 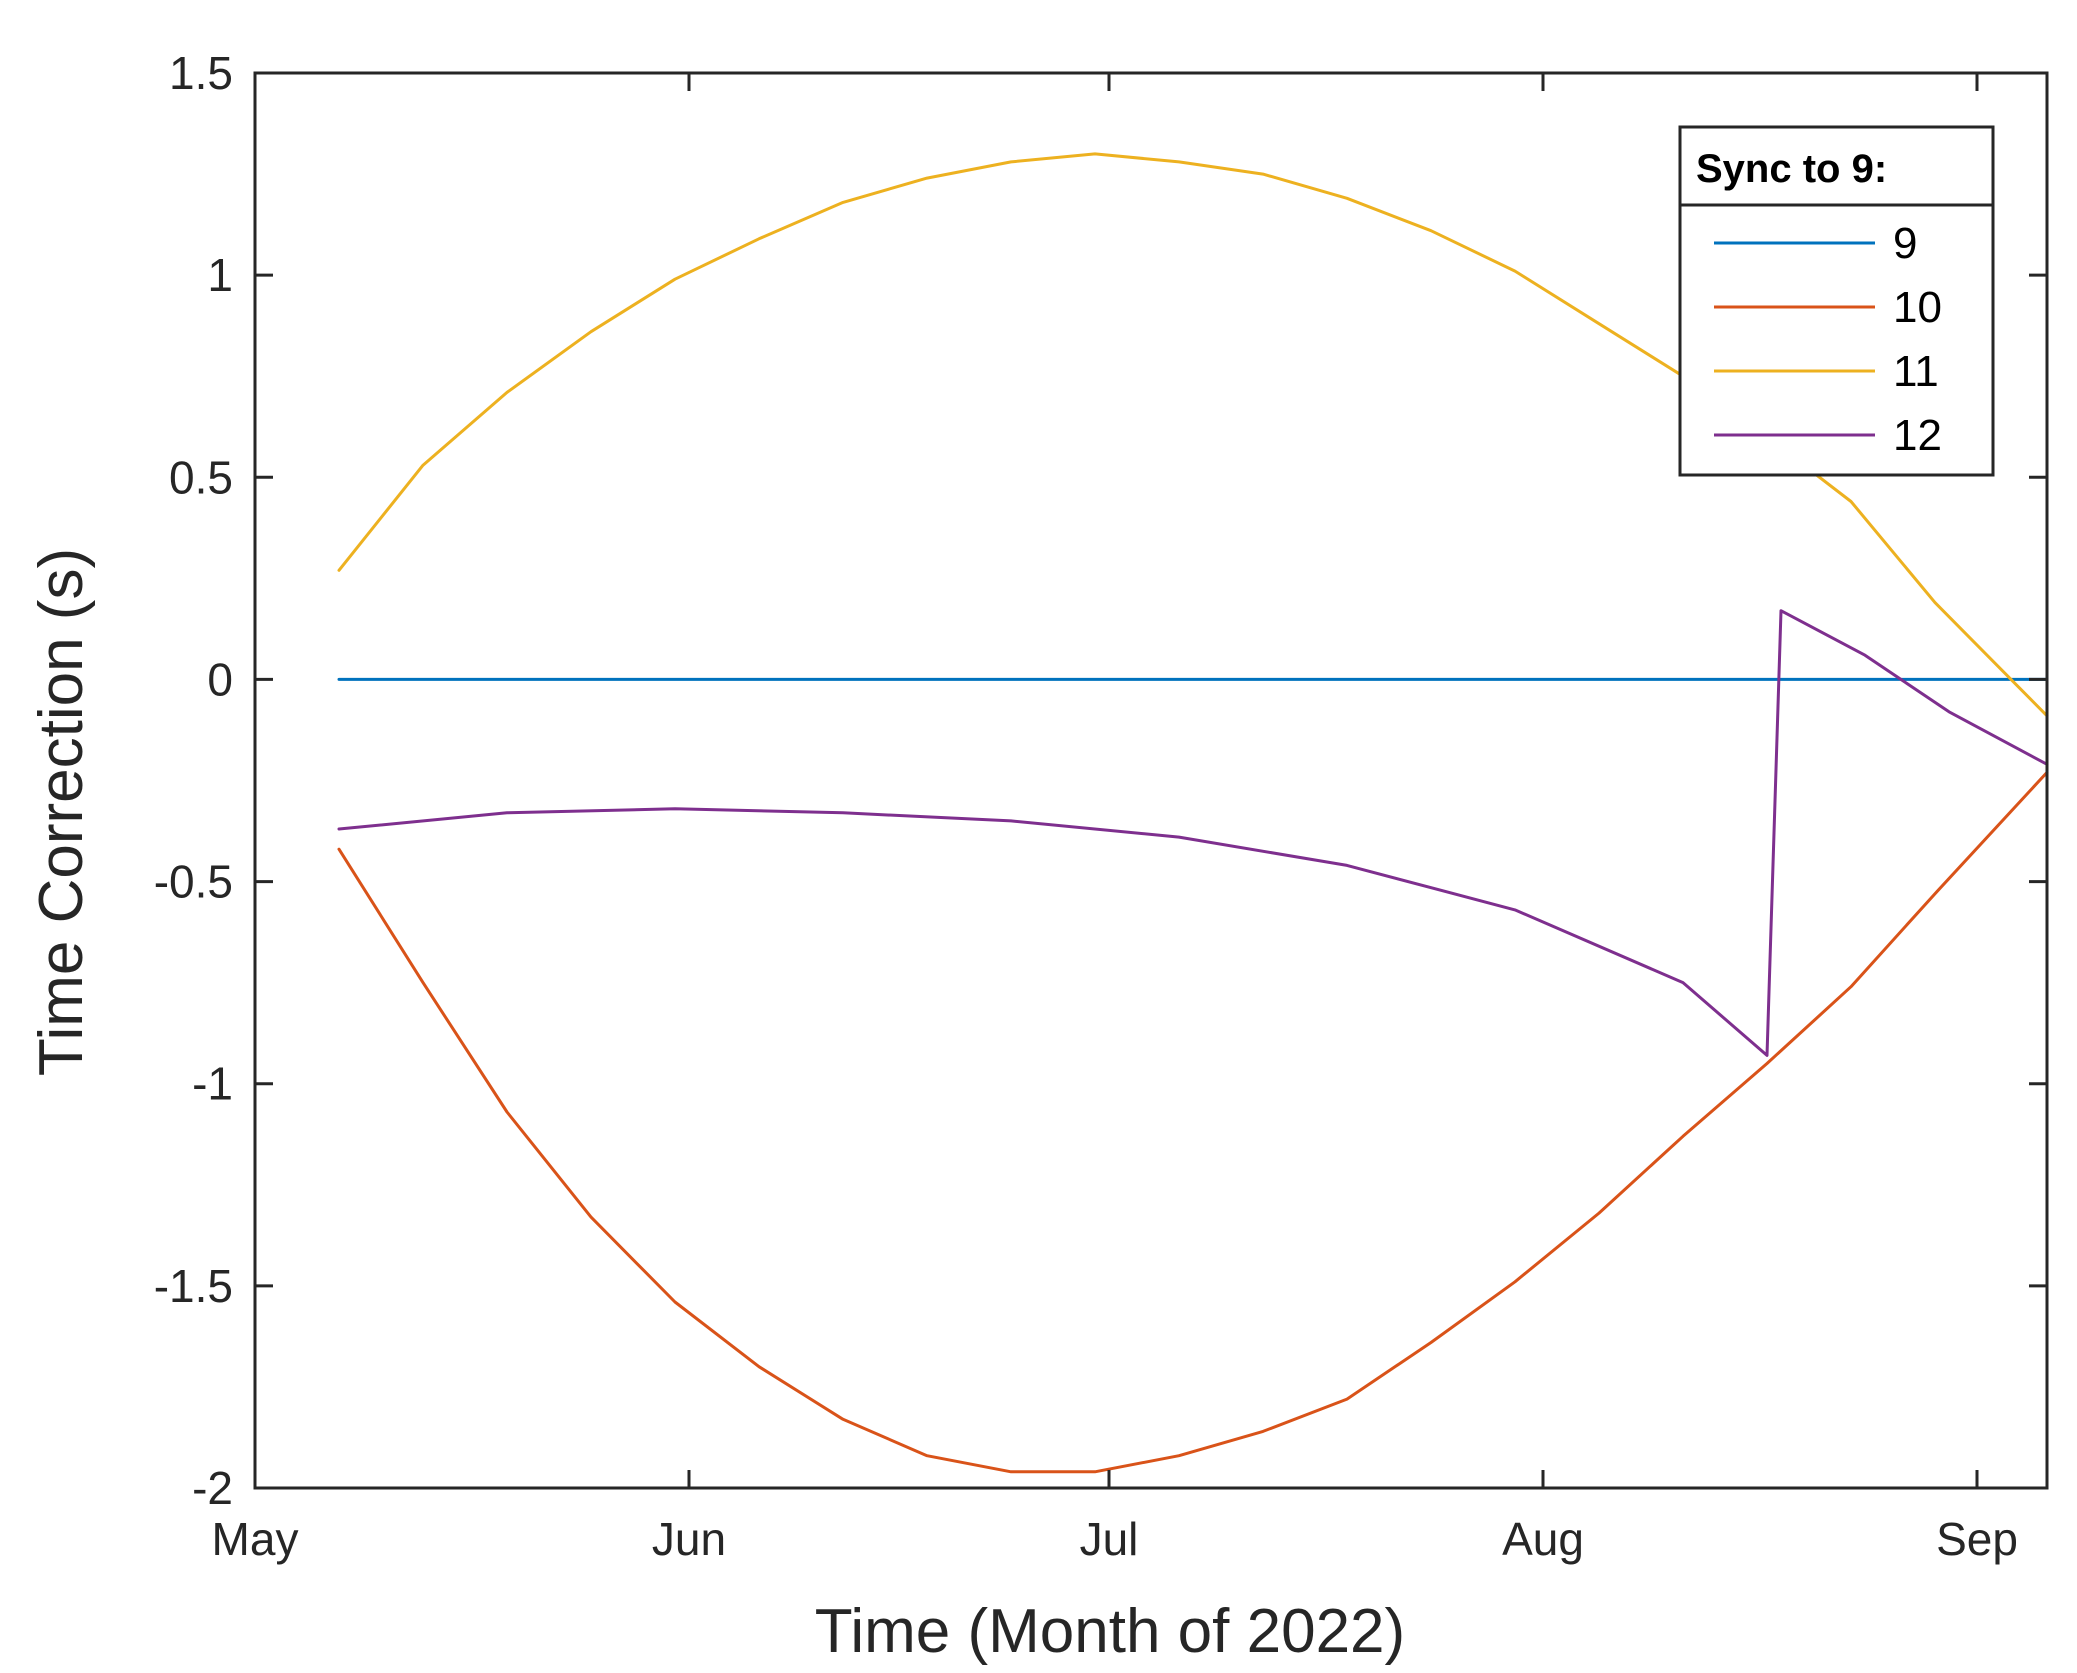 What do you see at coordinates (1905, 243) in the screenshot?
I see `legend-label-9: 9` at bounding box center [1905, 243].